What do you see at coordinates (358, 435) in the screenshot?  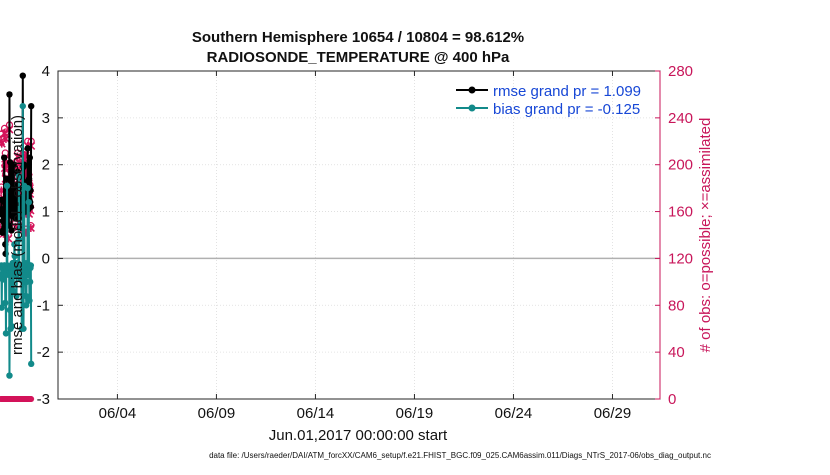 I see `x-axis-label: Jun.01,2017 00:00:00 start` at bounding box center [358, 435].